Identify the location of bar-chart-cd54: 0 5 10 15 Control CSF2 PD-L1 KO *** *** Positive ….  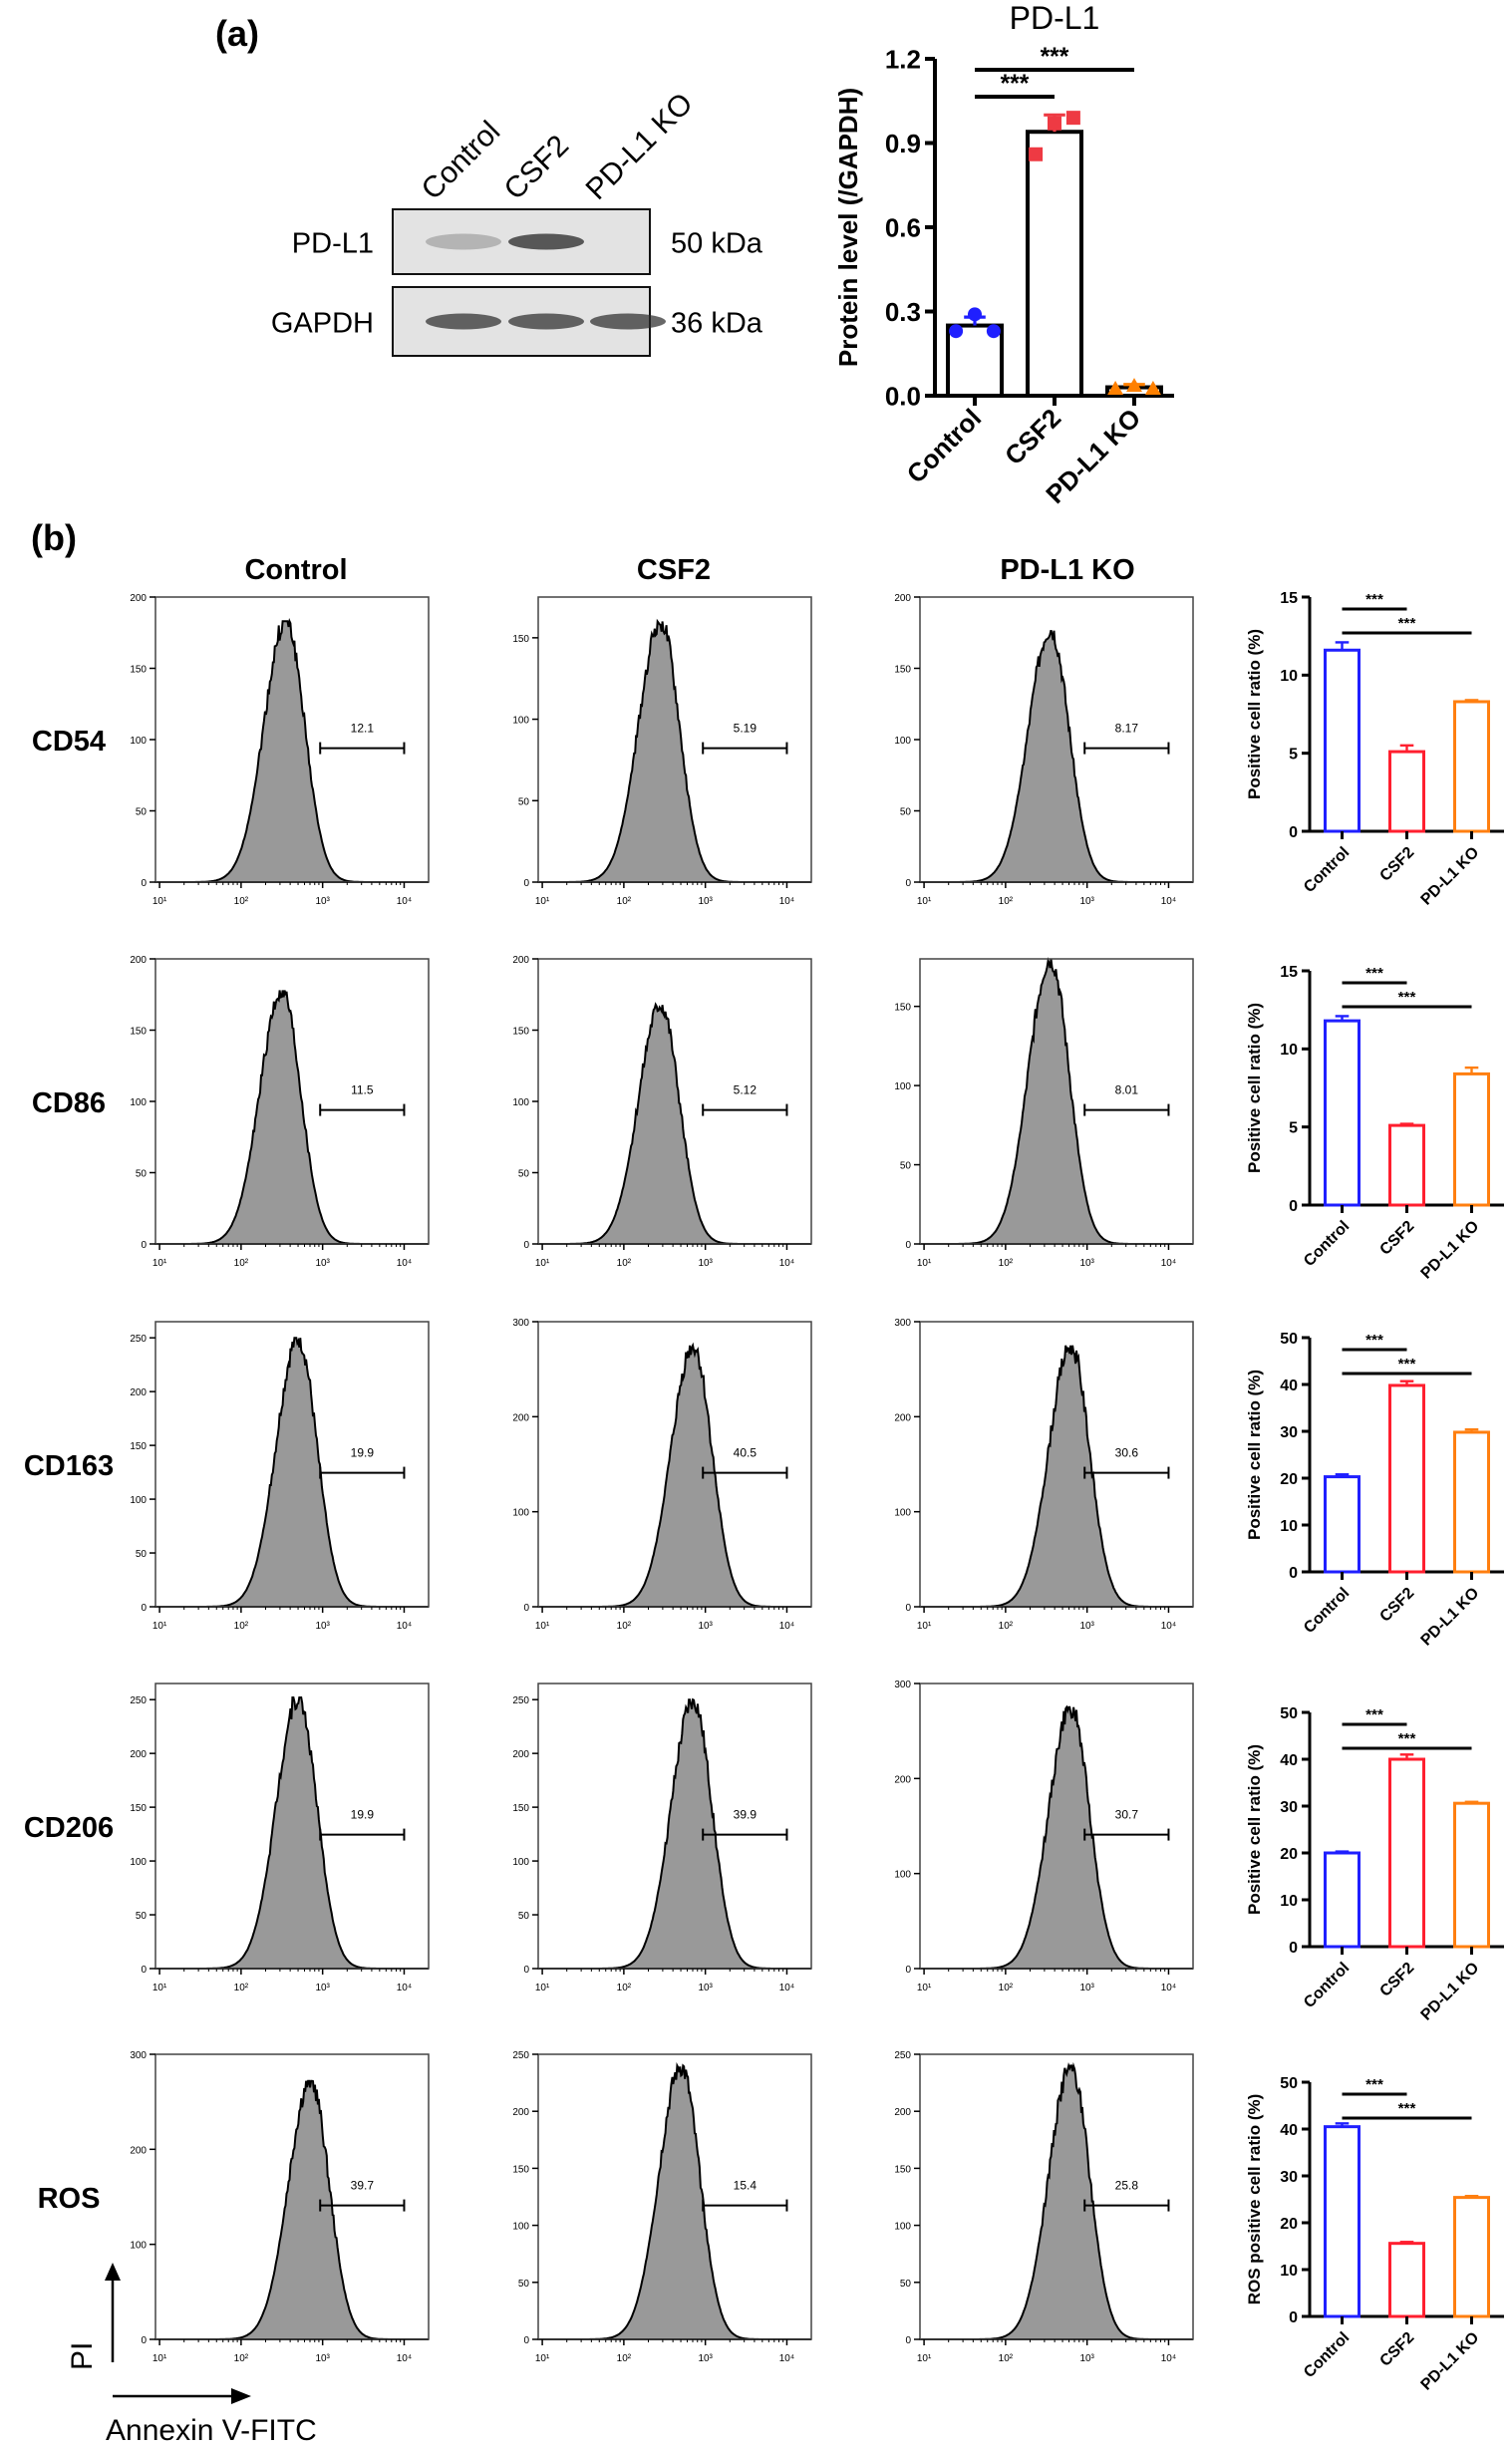
(1374, 749).